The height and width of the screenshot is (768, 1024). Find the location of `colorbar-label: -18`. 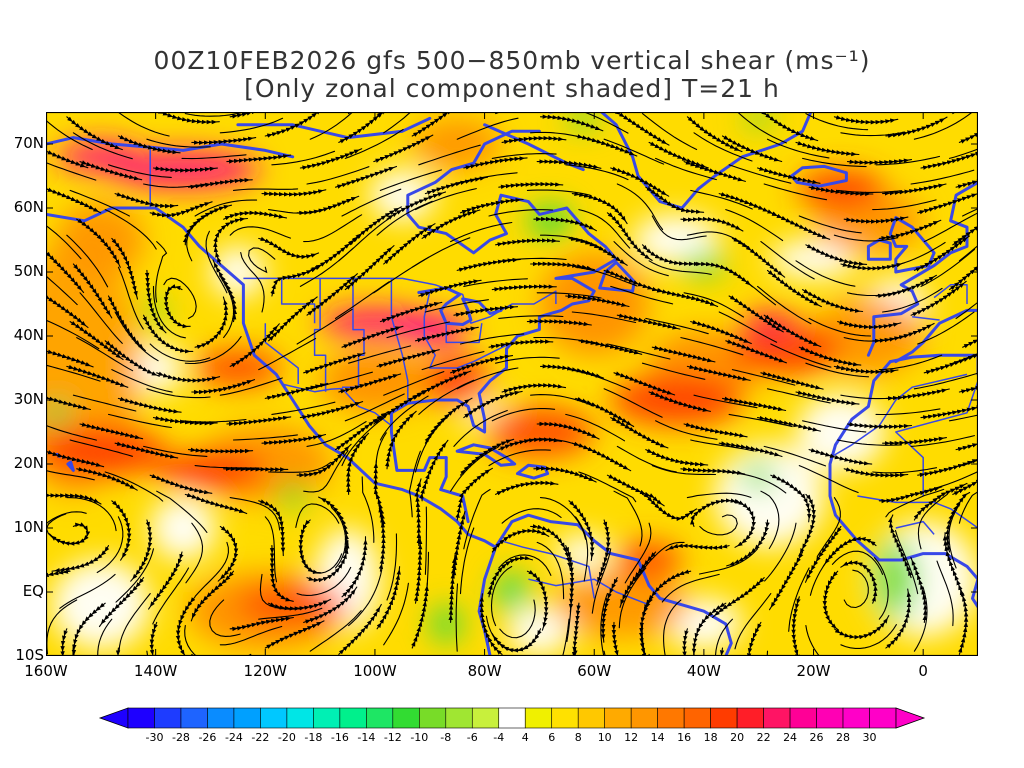

colorbar-label: -18 is located at coordinates (313, 737).